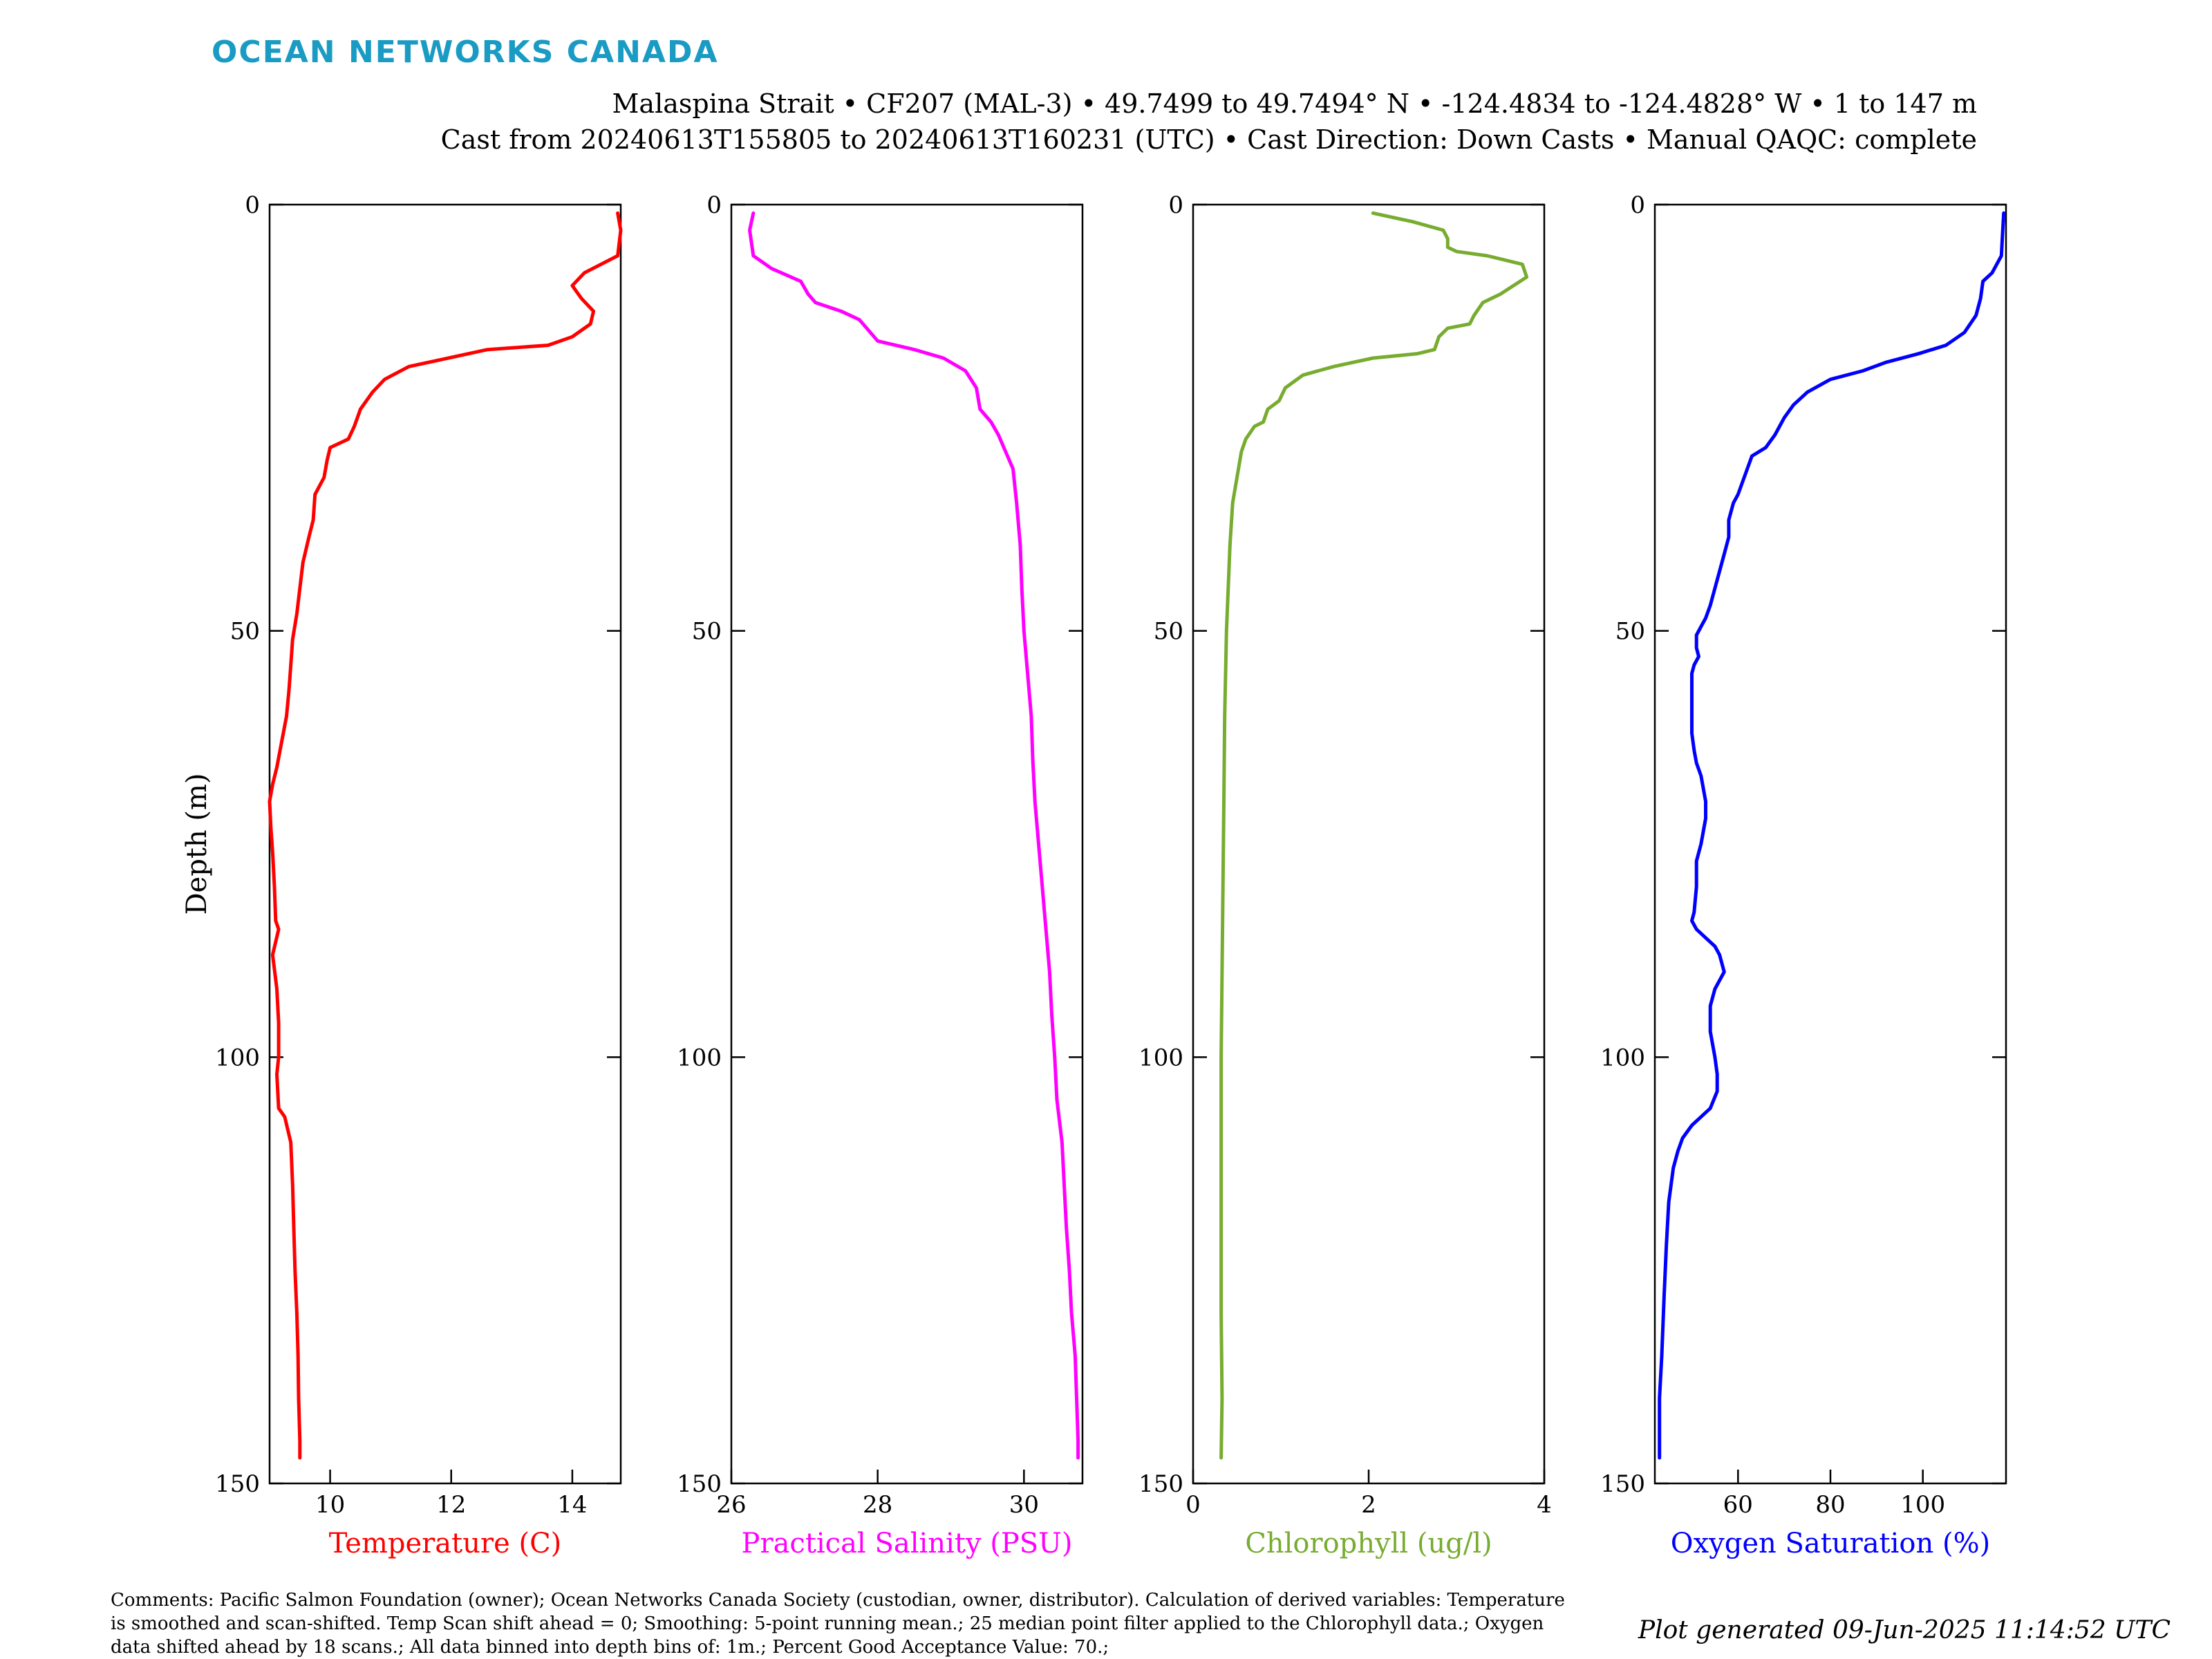 The width and height of the screenshot is (2212, 1659). I want to click on x-tick-label: 12, so click(451, 1505).